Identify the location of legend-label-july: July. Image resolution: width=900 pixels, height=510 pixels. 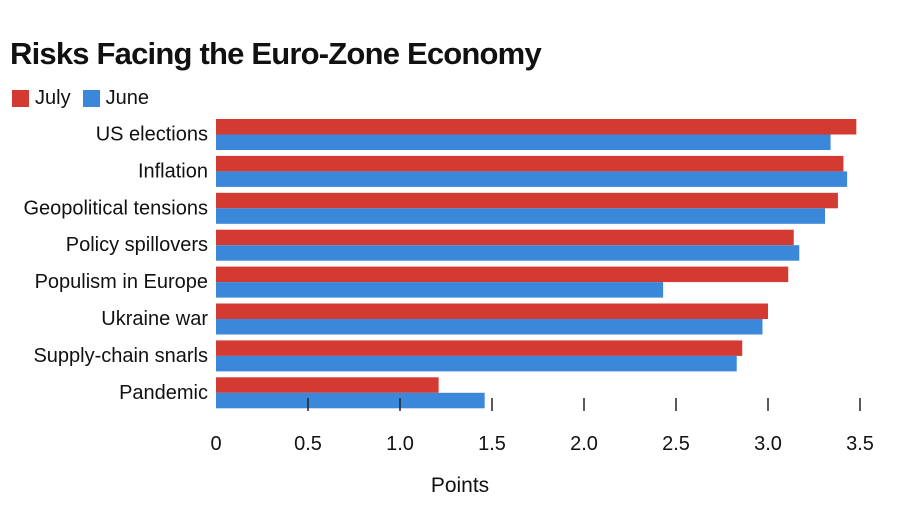
(53, 98).